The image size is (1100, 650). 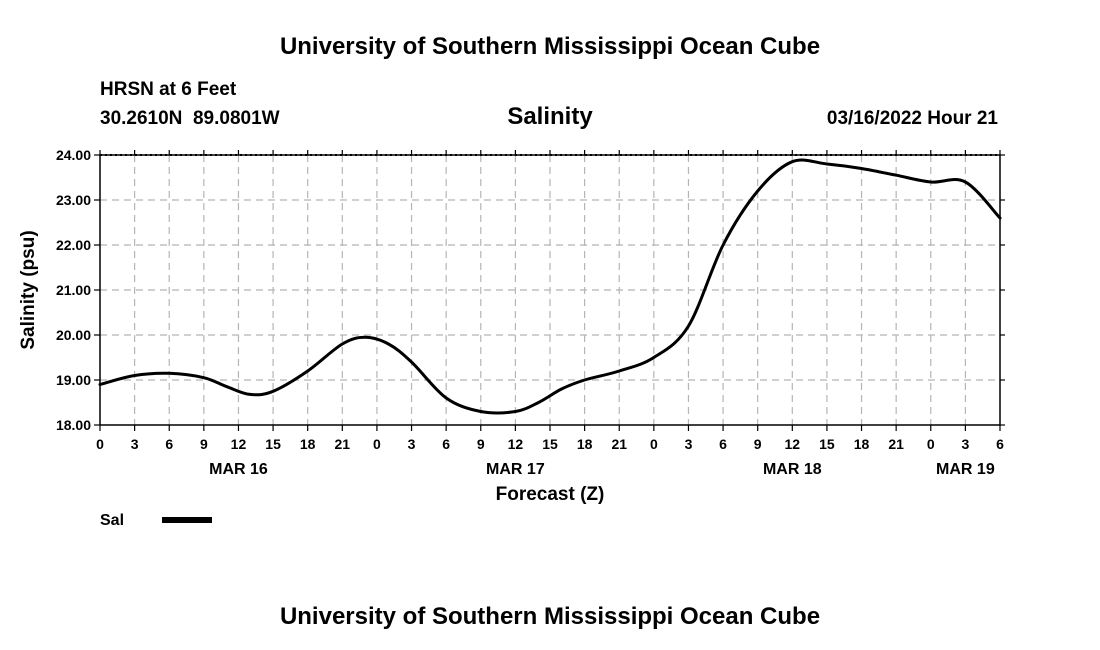 What do you see at coordinates (550, 116) in the screenshot?
I see `chart-title: Salinity` at bounding box center [550, 116].